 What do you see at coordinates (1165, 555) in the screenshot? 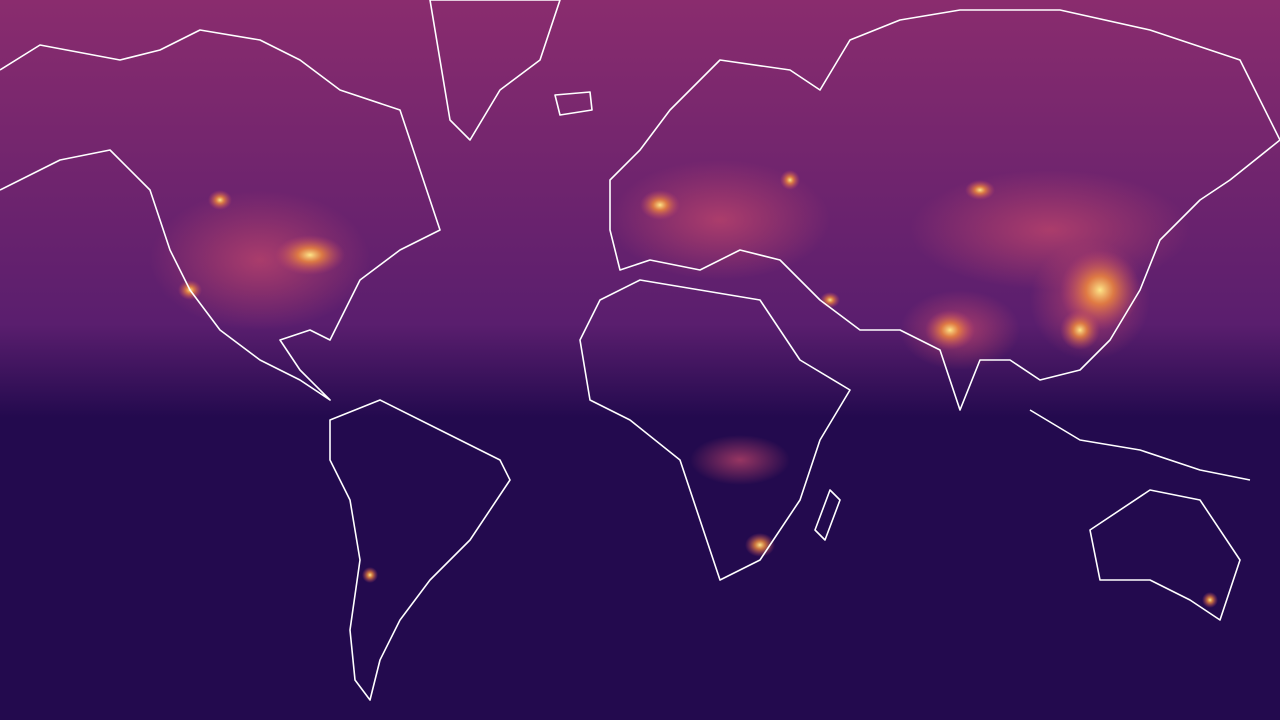
I see `coast-australia` at bounding box center [1165, 555].